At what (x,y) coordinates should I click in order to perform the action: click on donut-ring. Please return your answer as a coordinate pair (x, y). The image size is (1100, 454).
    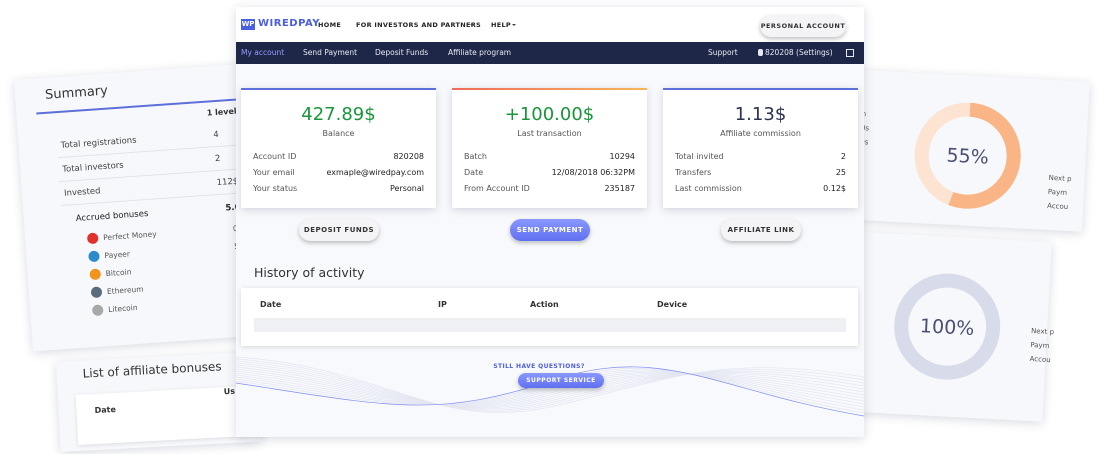
    Looking at the image, I should click on (947, 326).